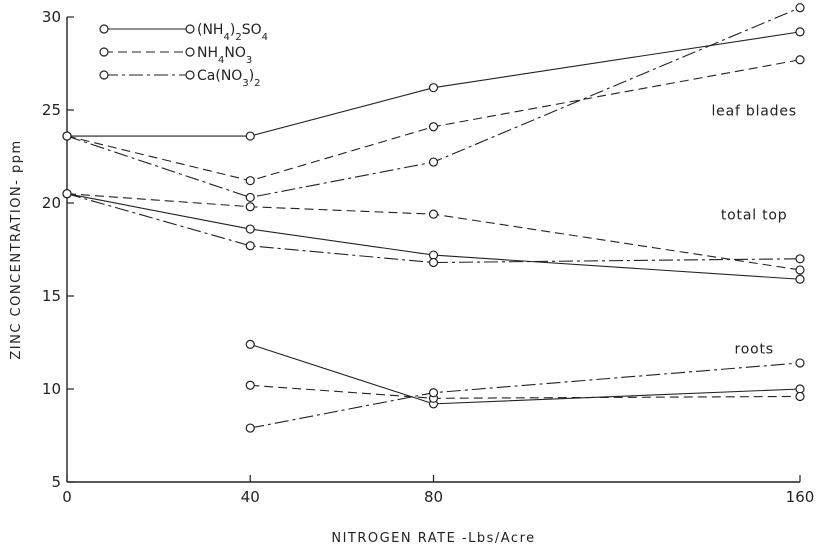 This screenshot has height=554, width=822. I want to click on annotation-label: leaf blades, so click(753, 112).